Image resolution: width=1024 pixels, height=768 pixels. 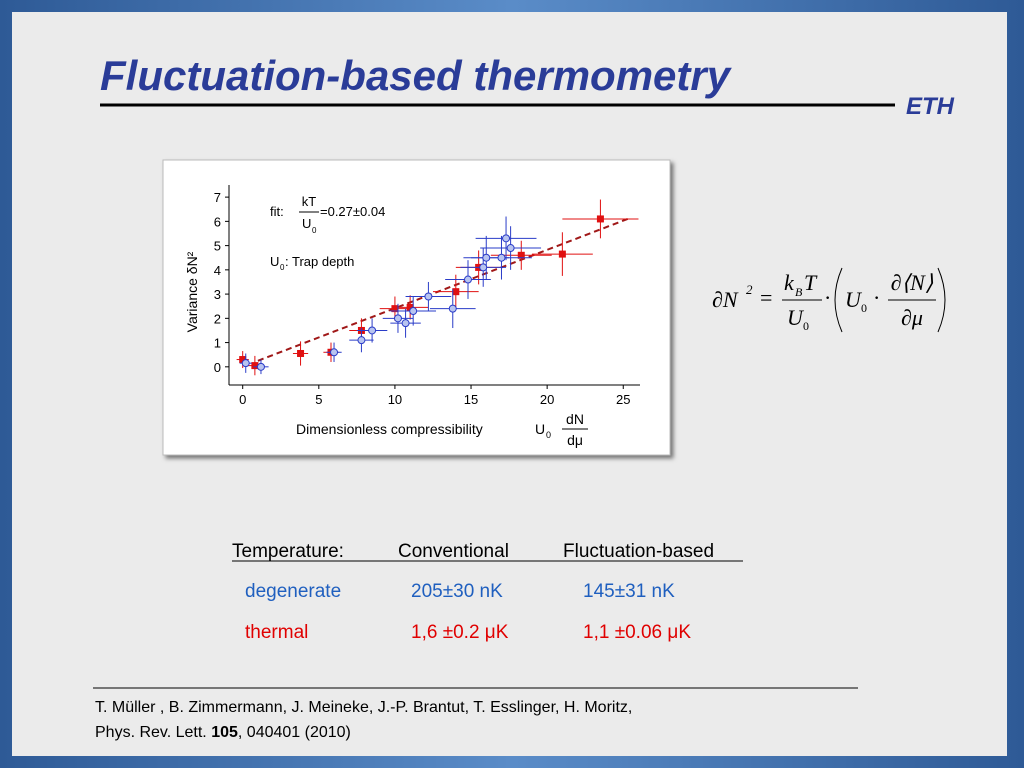 What do you see at coordinates (153, 732) in the screenshot?
I see `journal: Phys. Rev. Lett.` at bounding box center [153, 732].